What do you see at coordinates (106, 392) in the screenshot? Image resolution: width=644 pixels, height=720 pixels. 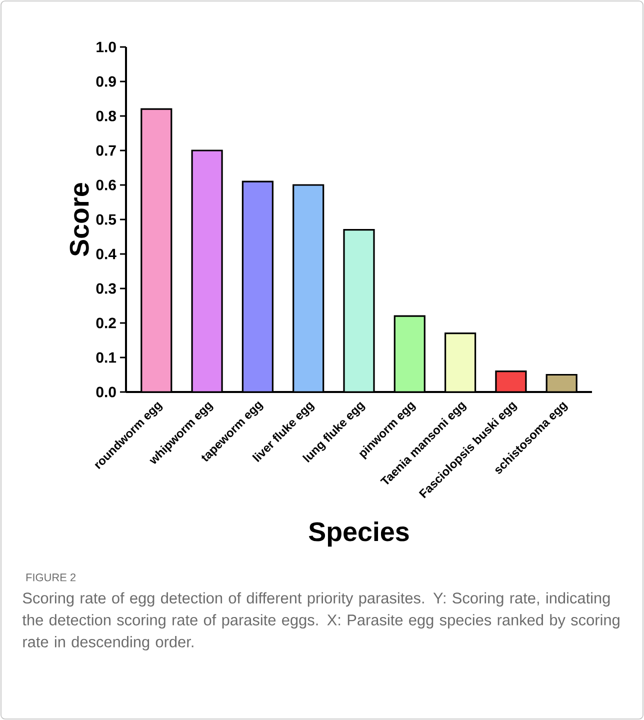 I see `y-tick-label: 0.0` at bounding box center [106, 392].